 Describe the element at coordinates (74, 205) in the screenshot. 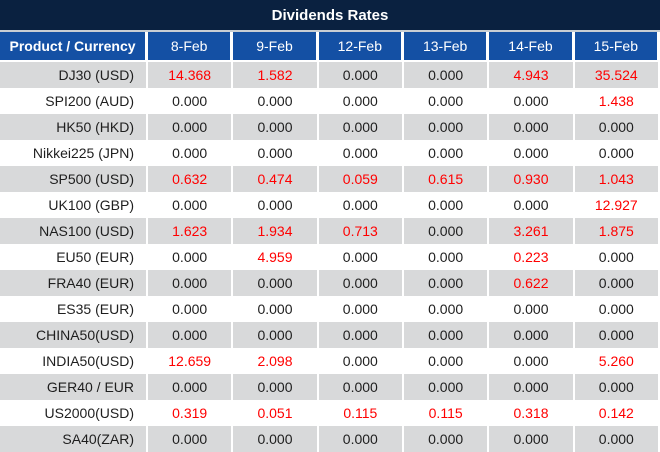

I see `product-cell: UK100 (GBP)` at that location.